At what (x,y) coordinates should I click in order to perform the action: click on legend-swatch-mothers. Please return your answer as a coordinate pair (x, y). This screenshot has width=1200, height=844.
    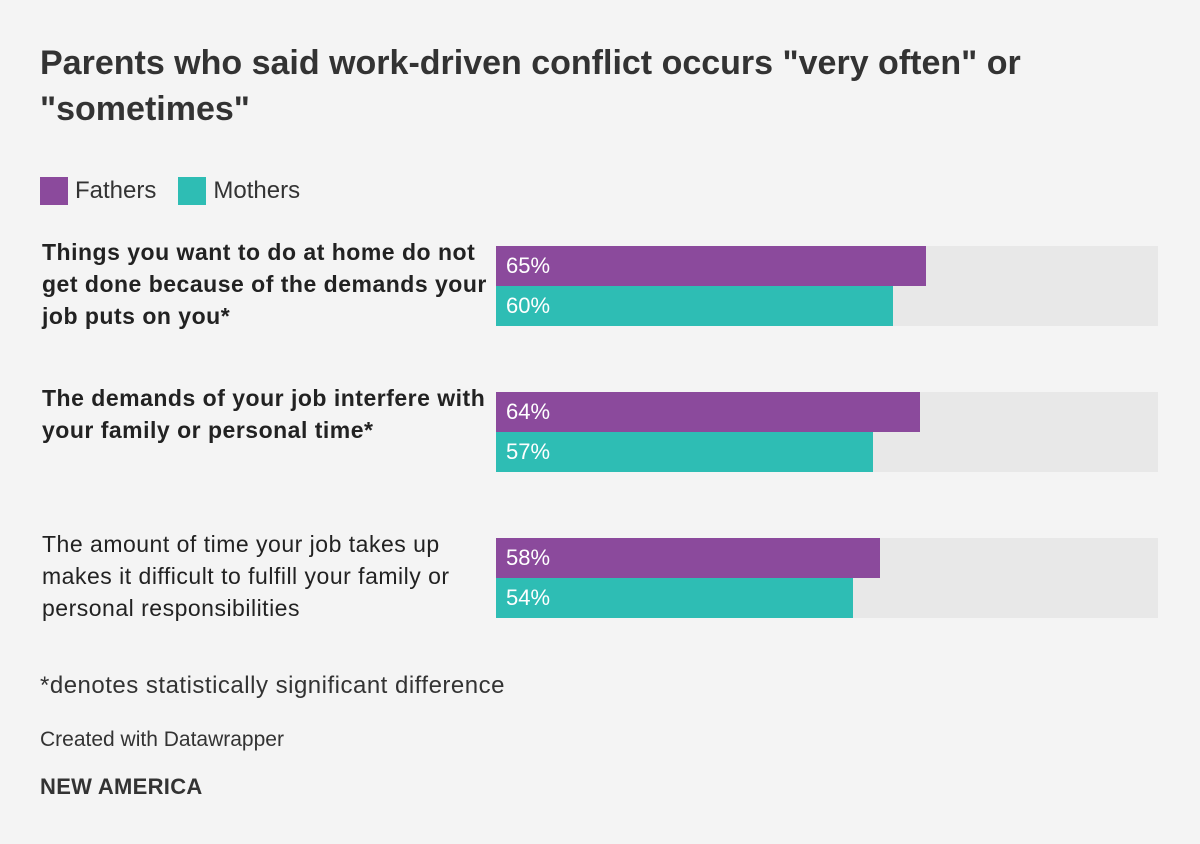
    Looking at the image, I should click on (192, 191).